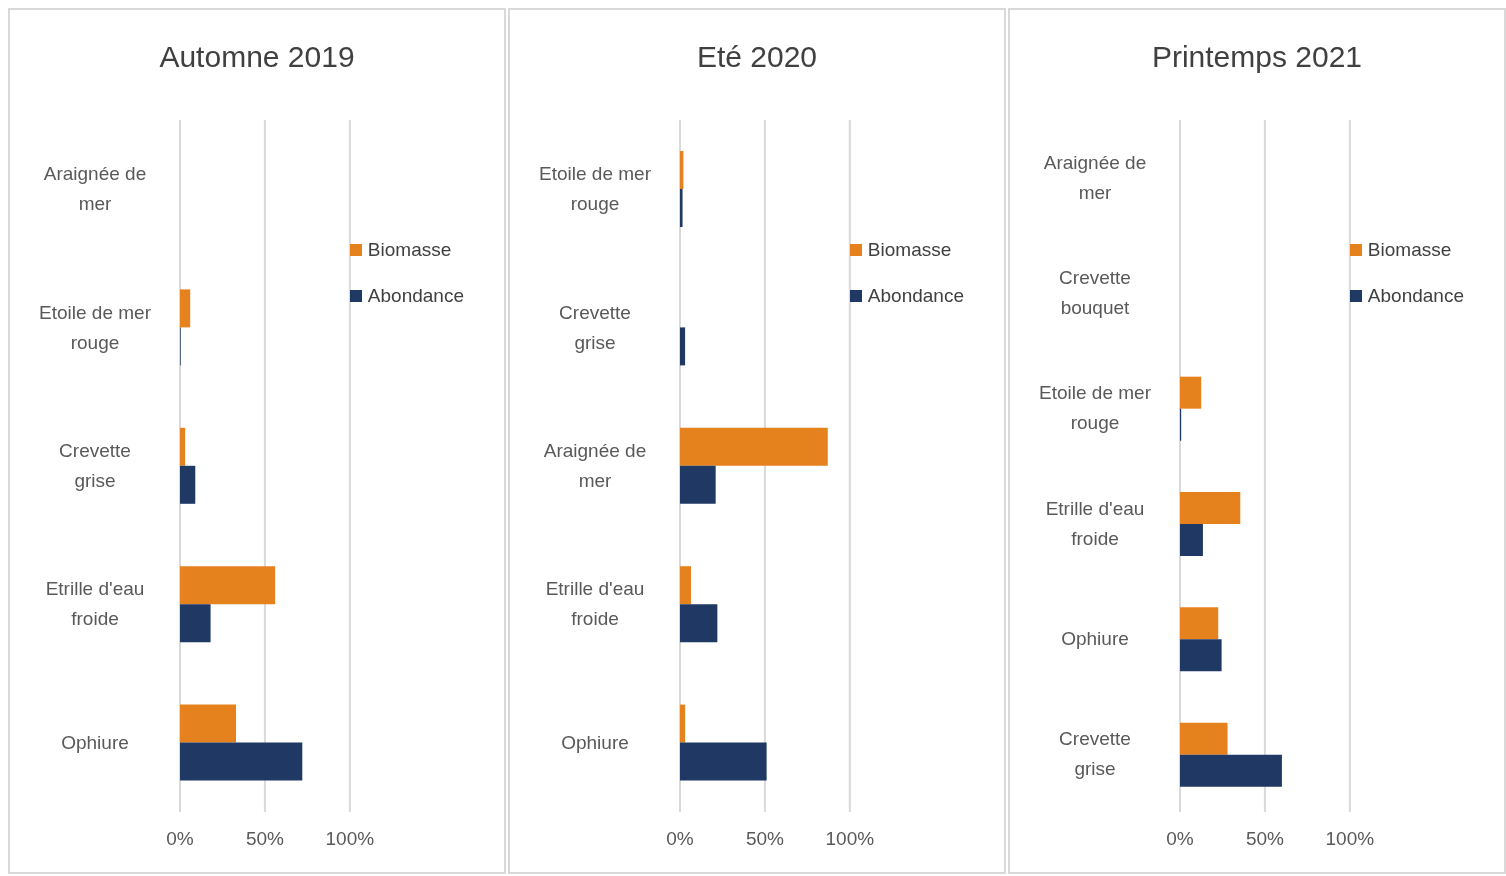 The height and width of the screenshot is (876, 1506). Describe the element at coordinates (257, 57) in the screenshot. I see `chart-title: Automne 2019` at that location.